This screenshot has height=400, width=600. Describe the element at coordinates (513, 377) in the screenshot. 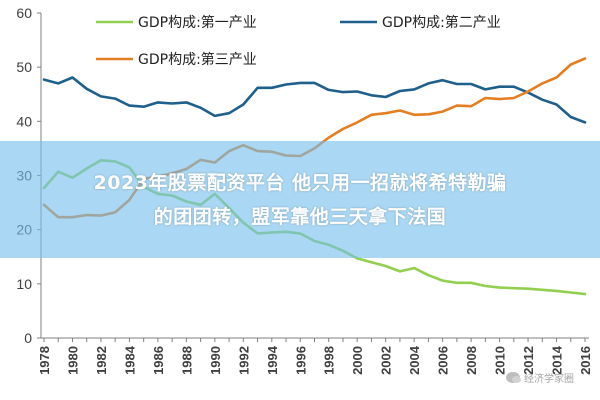

I see `wechat-icon` at that location.